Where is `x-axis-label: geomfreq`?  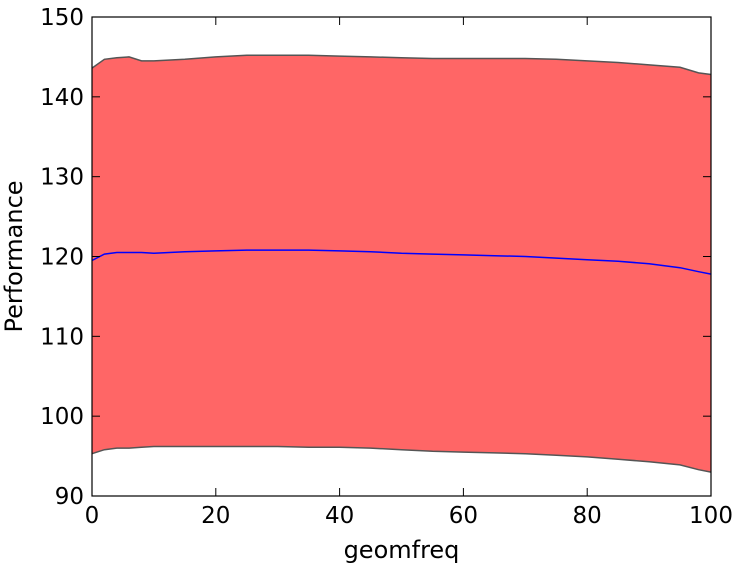 x-axis-label: geomfreq is located at coordinates (402, 550).